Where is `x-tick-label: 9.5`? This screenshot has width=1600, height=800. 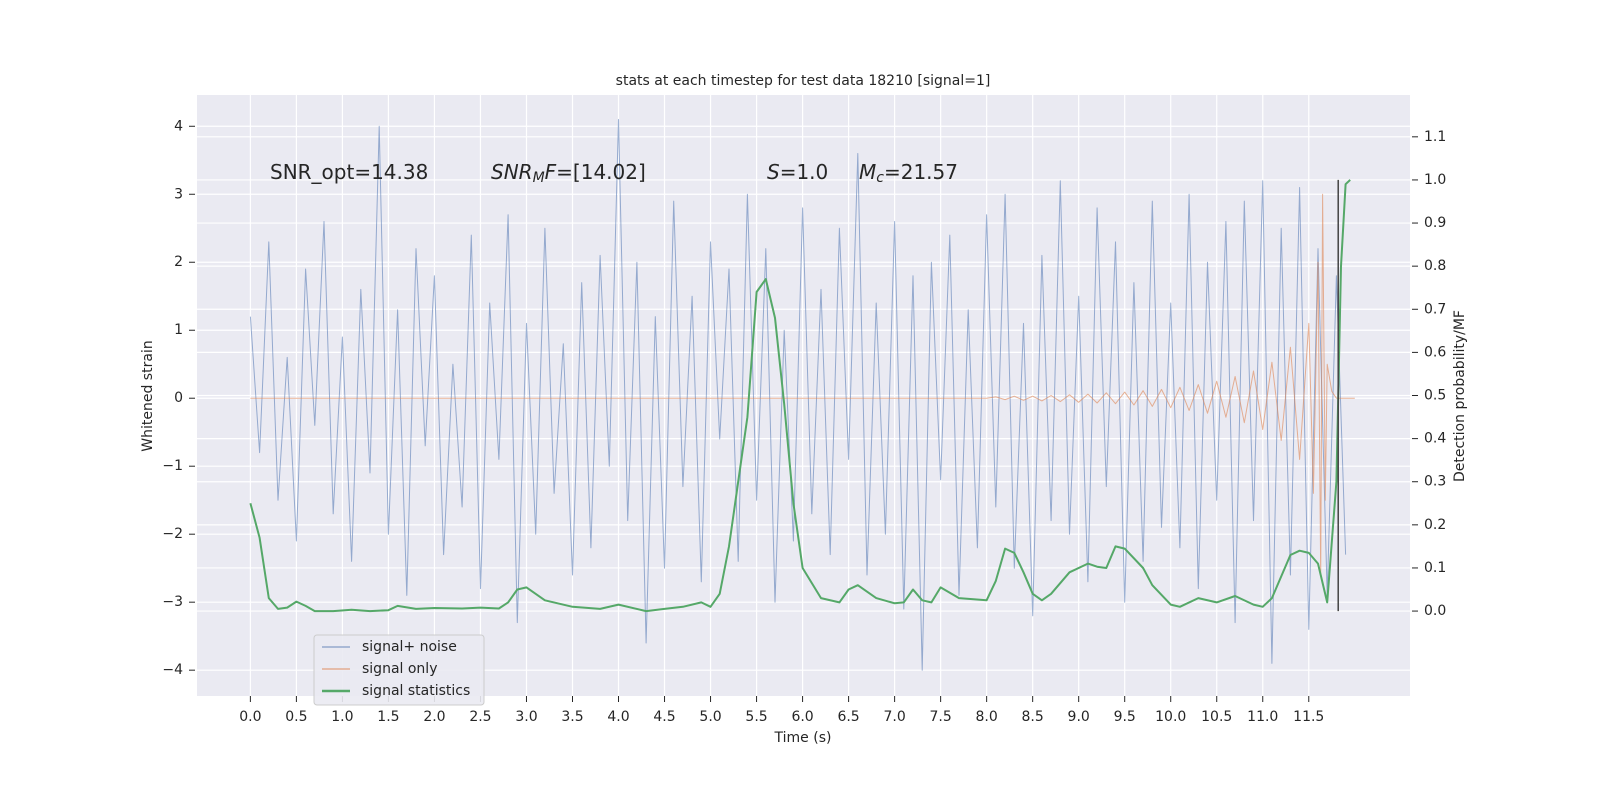 x-tick-label: 9.5 is located at coordinates (1125, 717).